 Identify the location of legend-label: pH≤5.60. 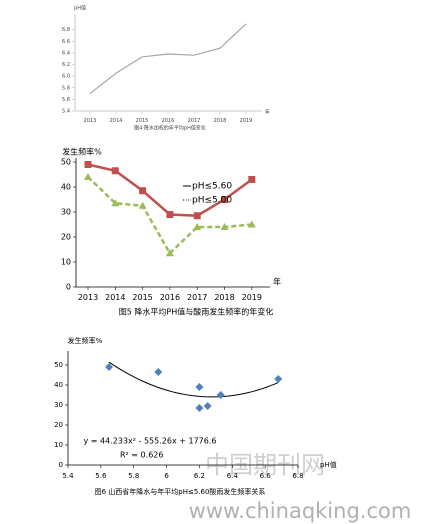
(212, 187).